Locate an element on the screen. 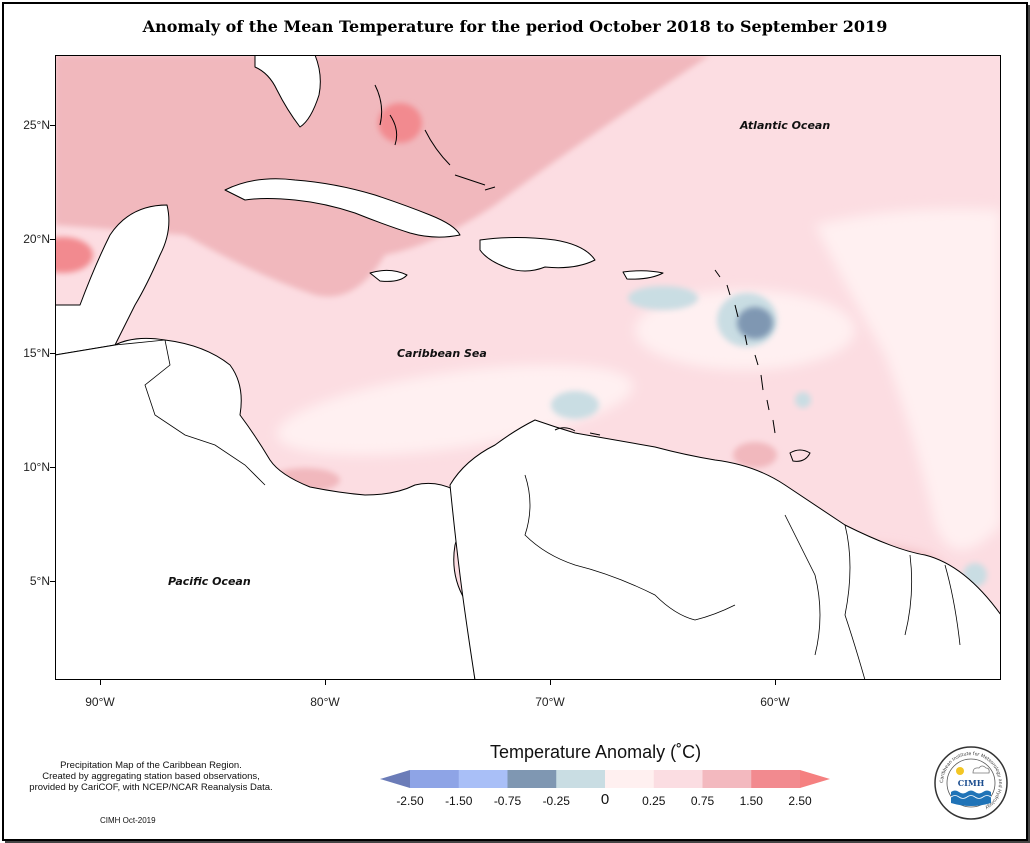  border-central-america is located at coordinates (190, 412).